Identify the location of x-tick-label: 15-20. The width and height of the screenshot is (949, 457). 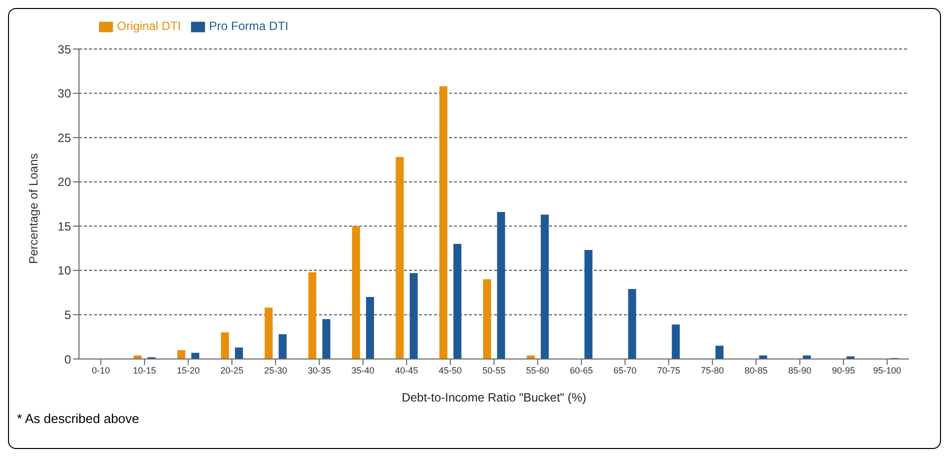
(188, 370).